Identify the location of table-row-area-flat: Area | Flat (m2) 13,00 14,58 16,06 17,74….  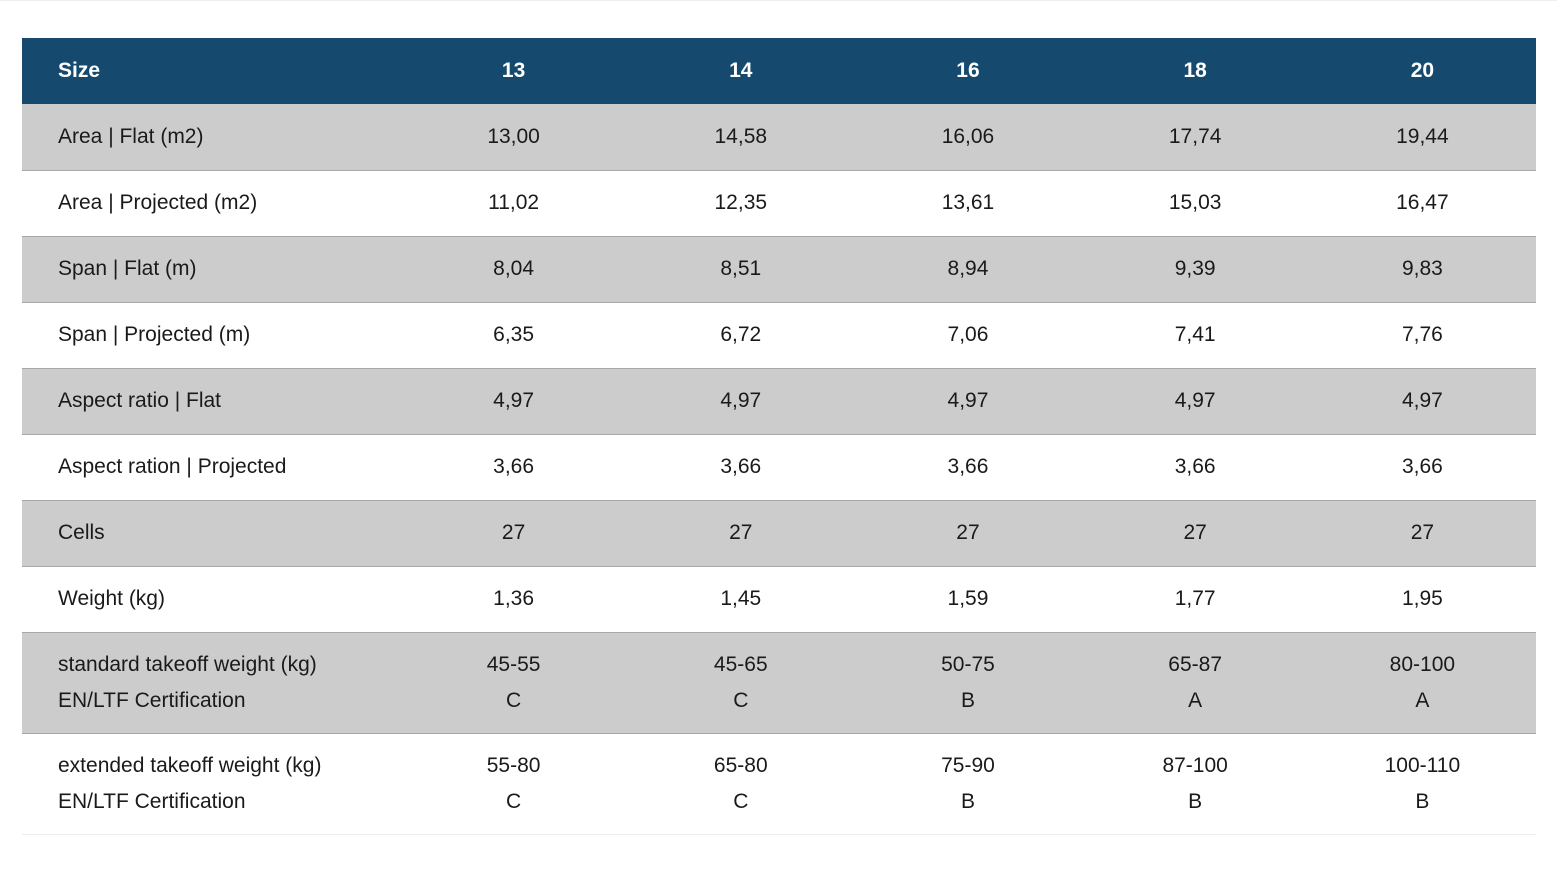
(779, 137).